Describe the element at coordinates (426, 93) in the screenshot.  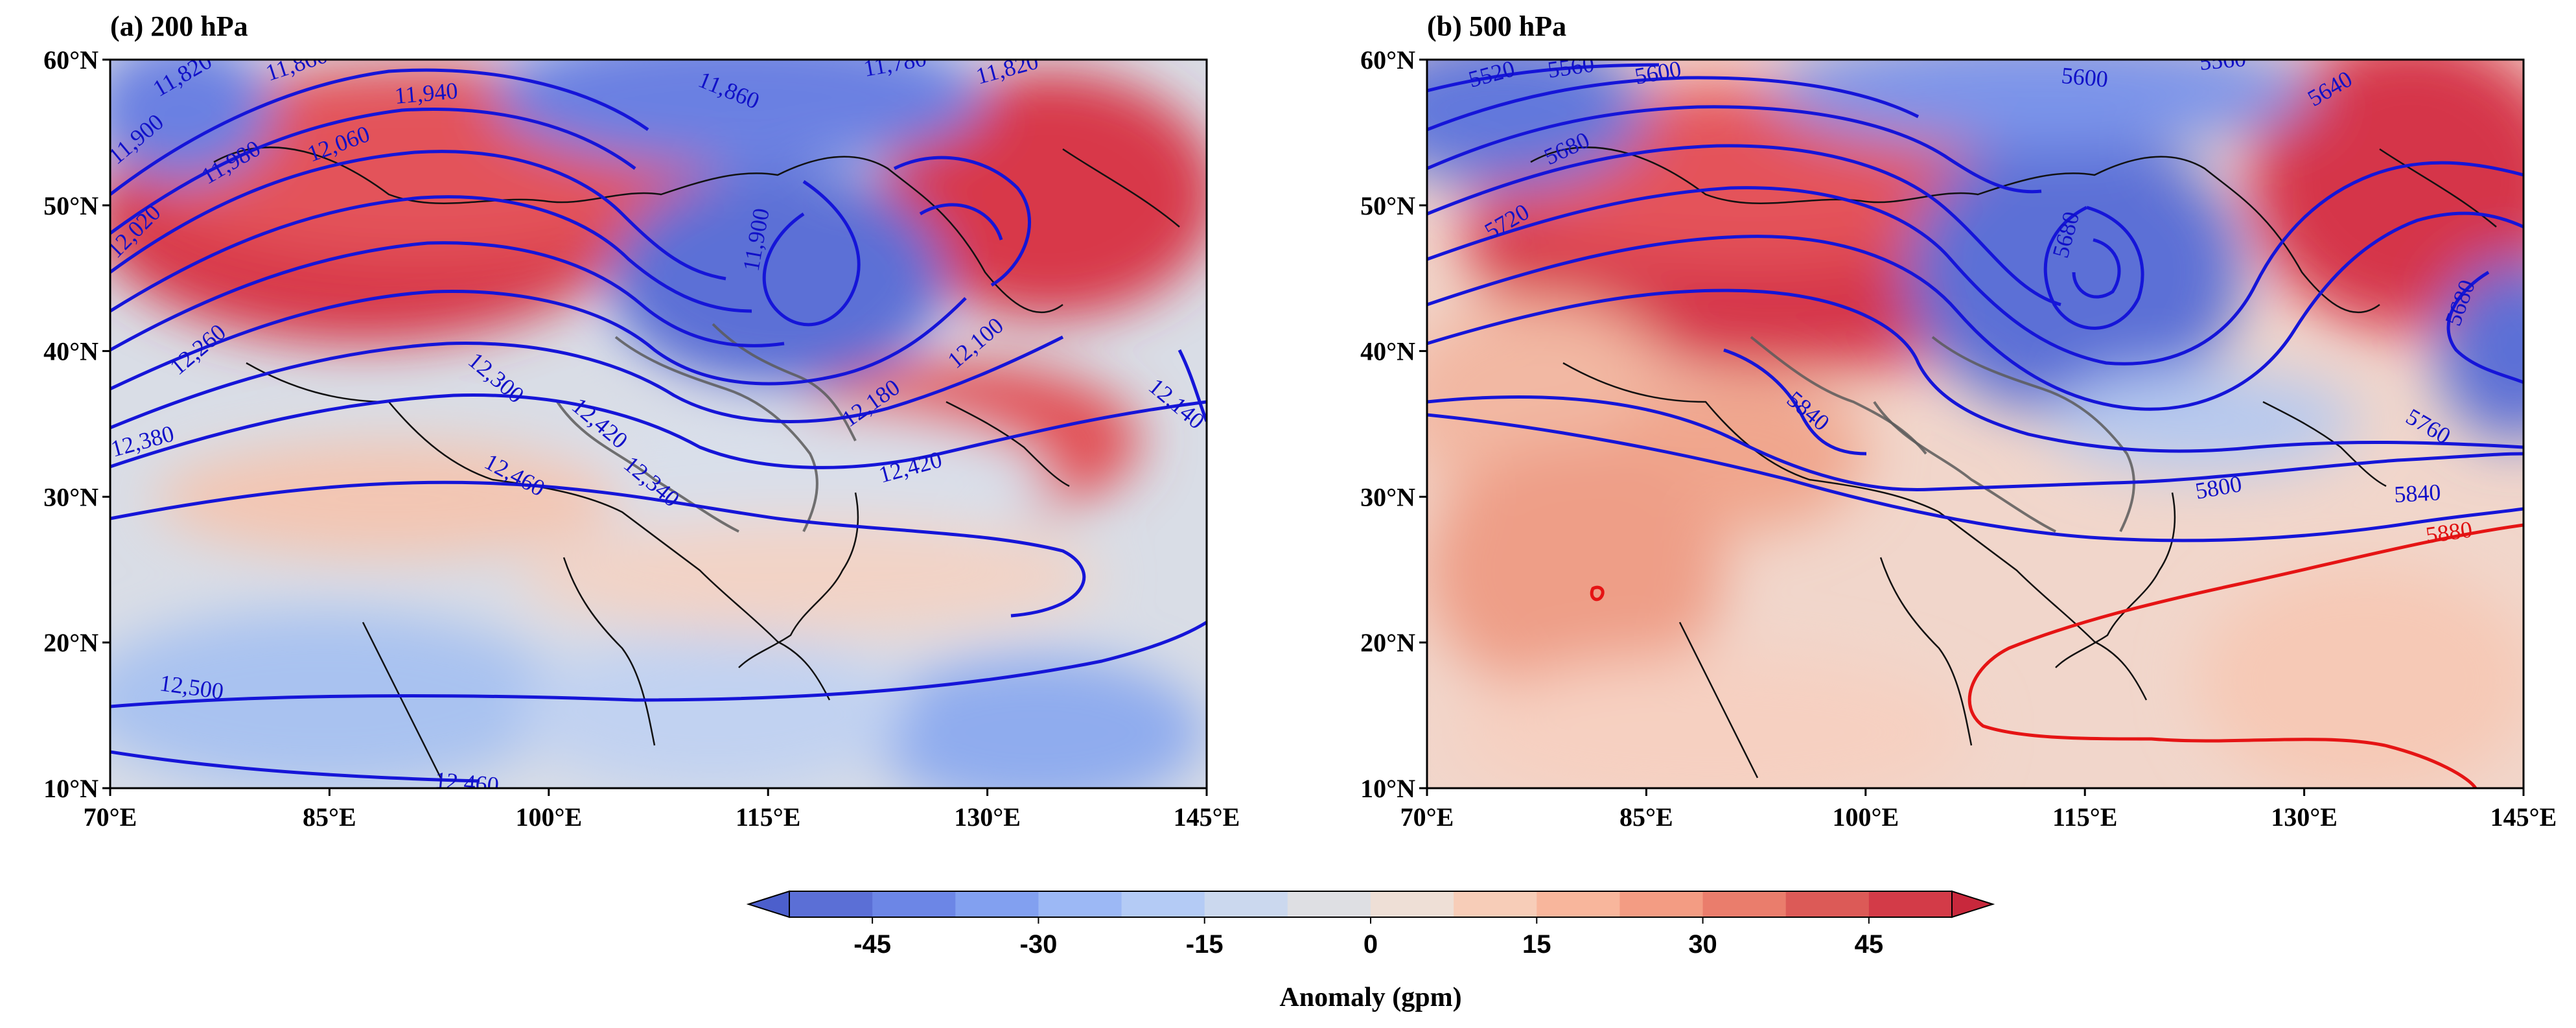
I see `contour-label: 11,940` at that location.